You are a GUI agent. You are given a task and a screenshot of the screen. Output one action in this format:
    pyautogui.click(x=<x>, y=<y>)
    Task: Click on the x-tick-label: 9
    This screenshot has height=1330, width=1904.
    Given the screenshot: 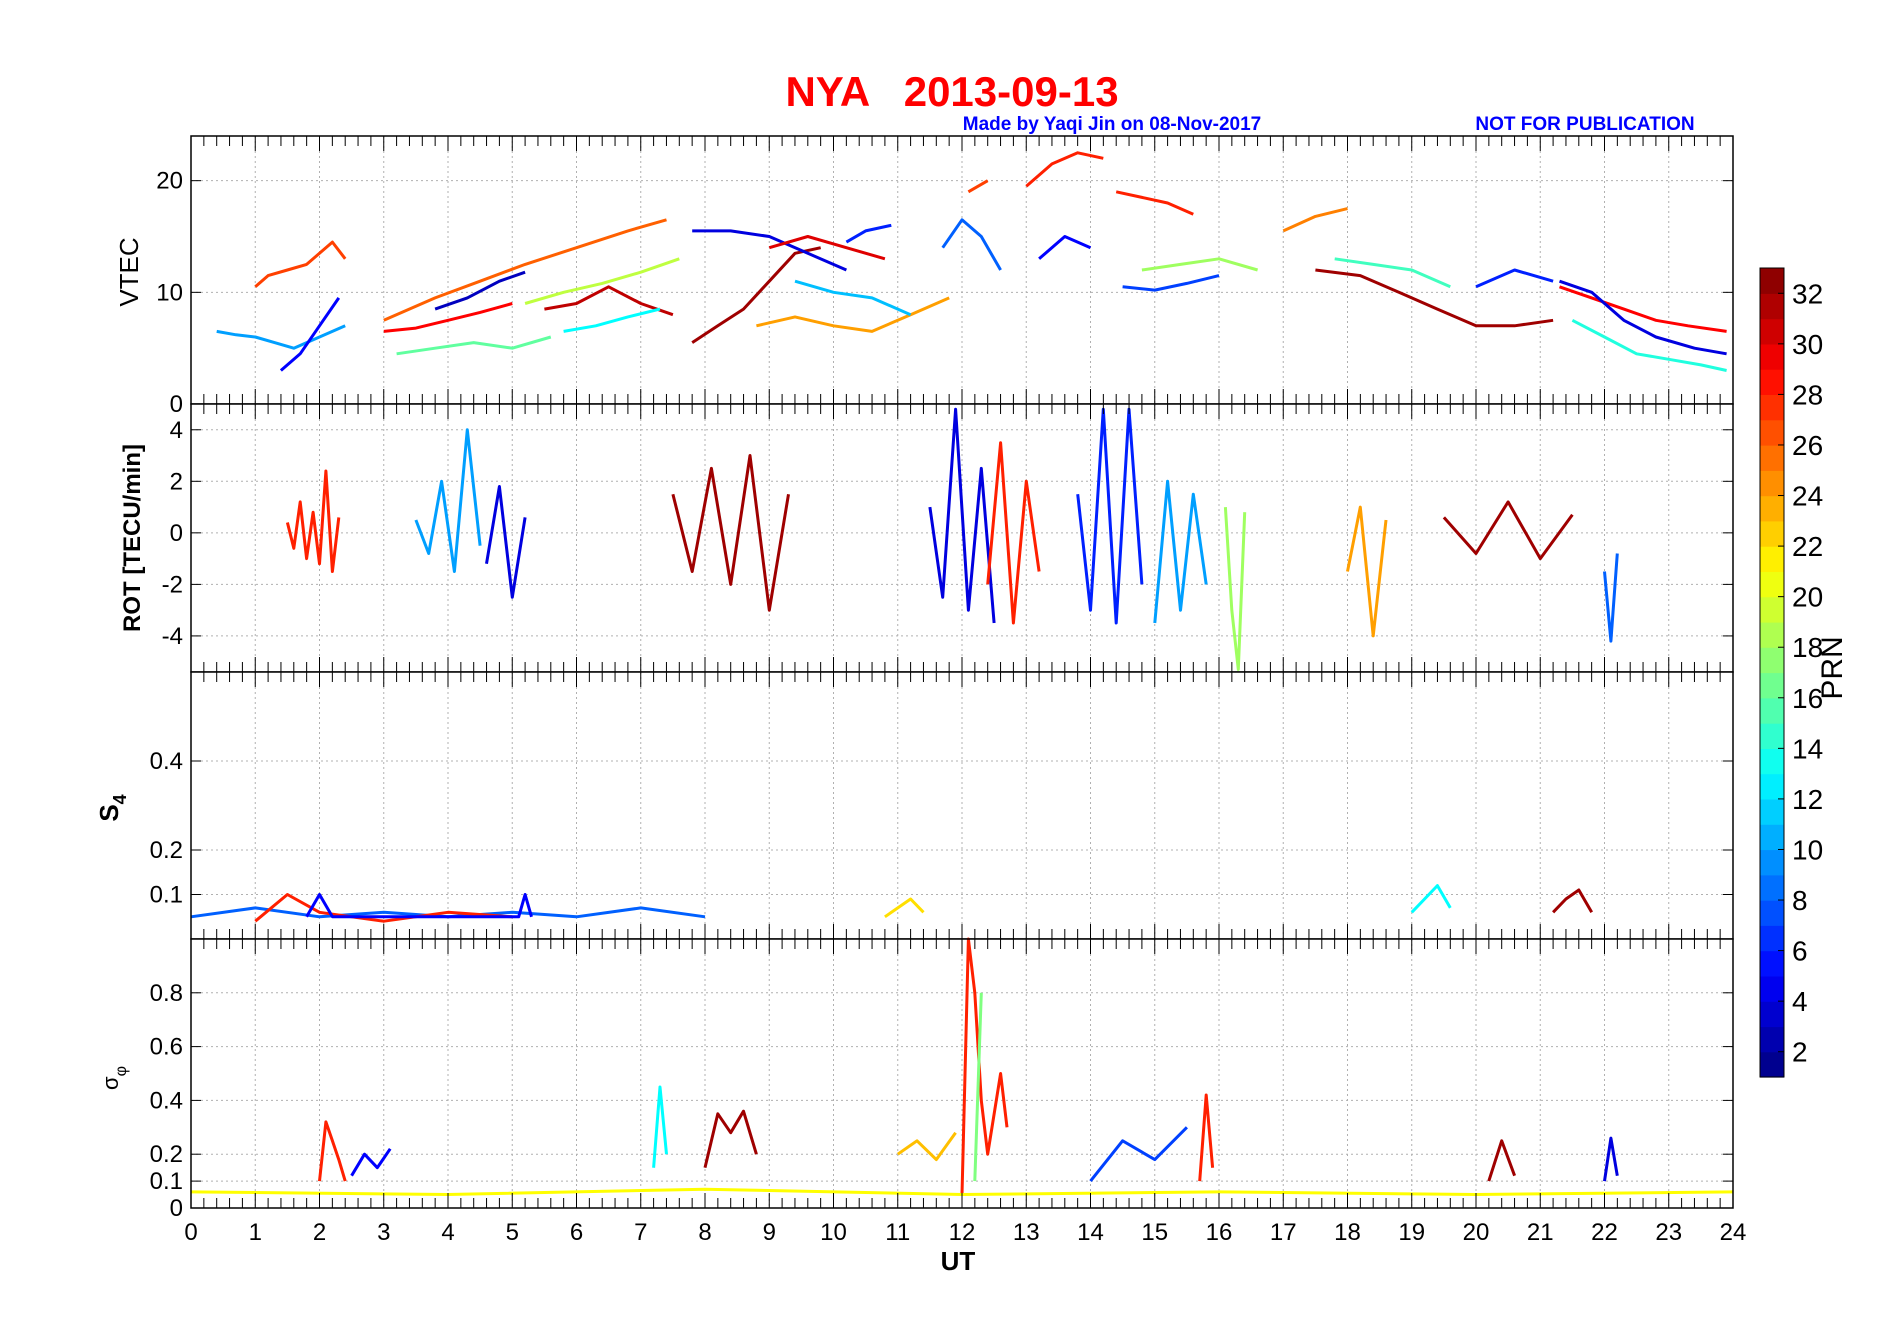 What is the action you would take?
    pyautogui.click(x=769, y=1232)
    